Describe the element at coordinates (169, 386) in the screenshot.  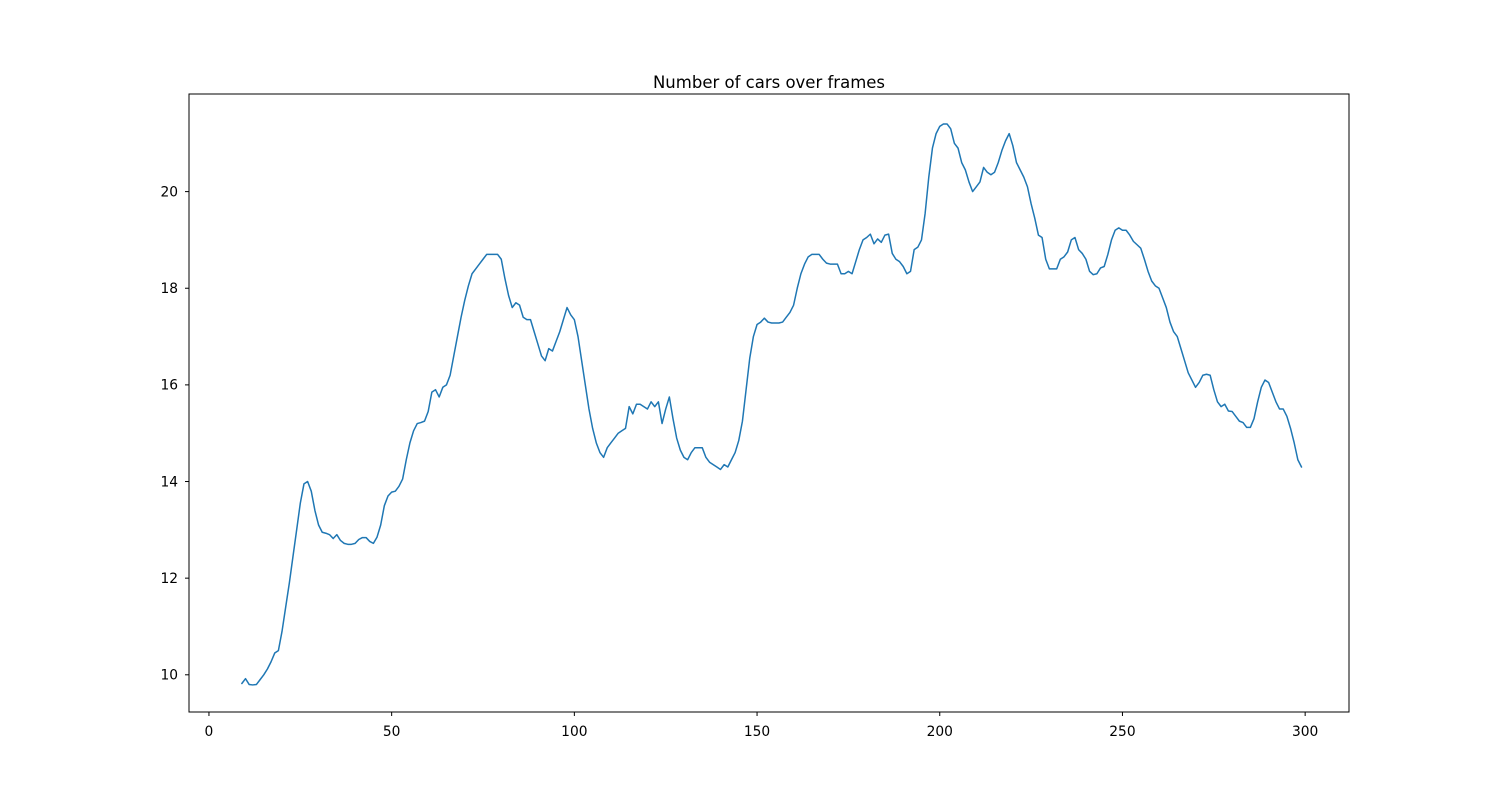
I see `y-tick-label: 16` at that location.